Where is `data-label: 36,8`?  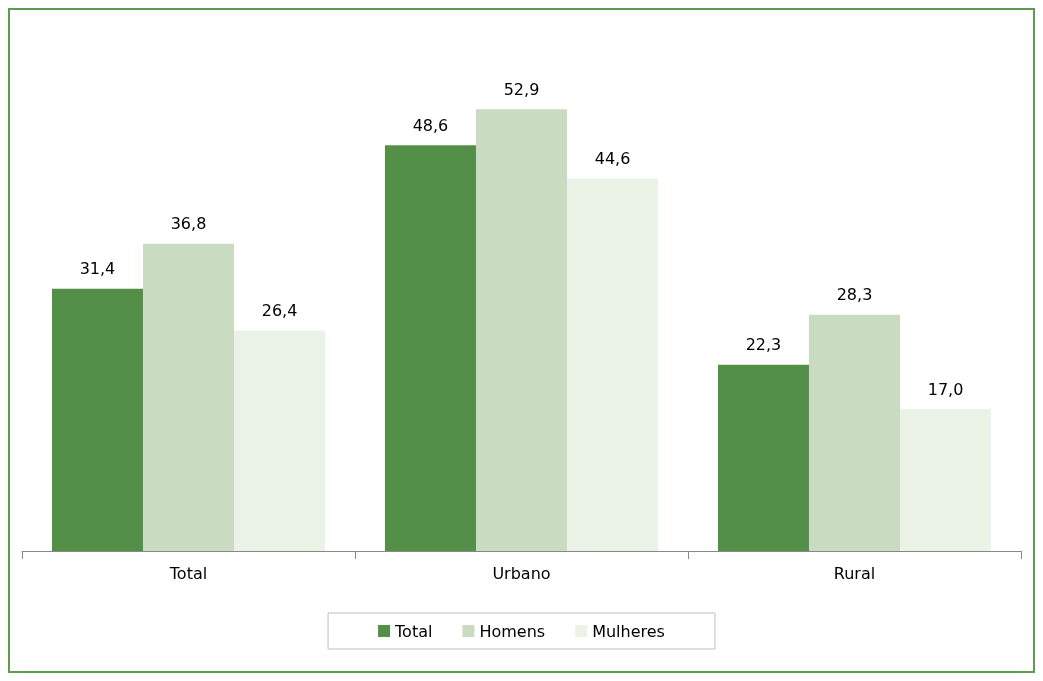 data-label: 36,8 is located at coordinates (188, 224).